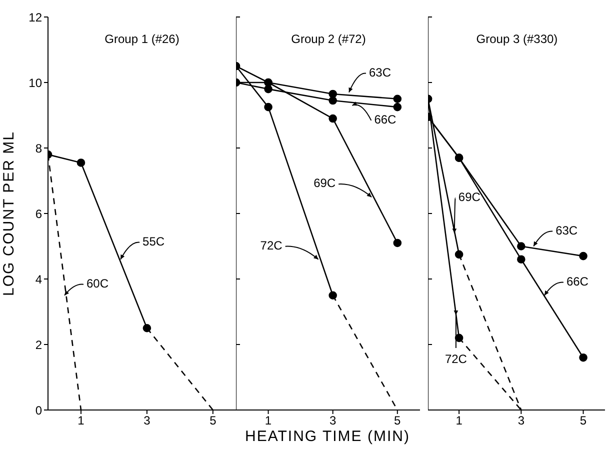 This screenshot has width=615, height=454. Describe the element at coordinates (38, 345) in the screenshot. I see `y-tick-label: 2` at that location.